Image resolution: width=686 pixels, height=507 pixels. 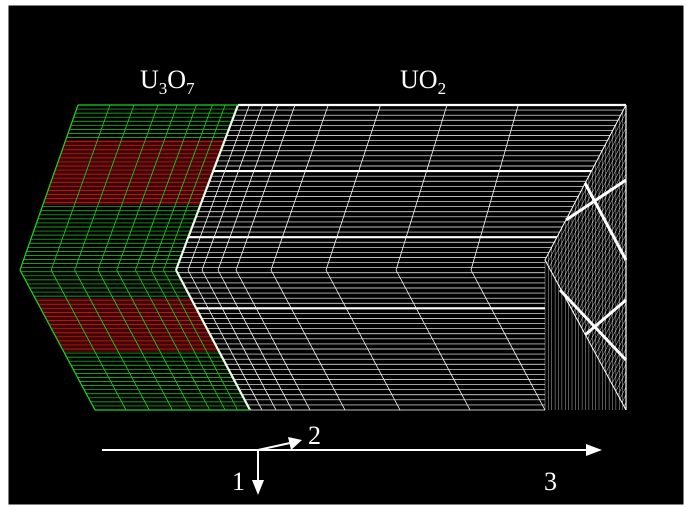 What do you see at coordinates (238, 481) in the screenshot?
I see `axis-1-label: 1` at bounding box center [238, 481].